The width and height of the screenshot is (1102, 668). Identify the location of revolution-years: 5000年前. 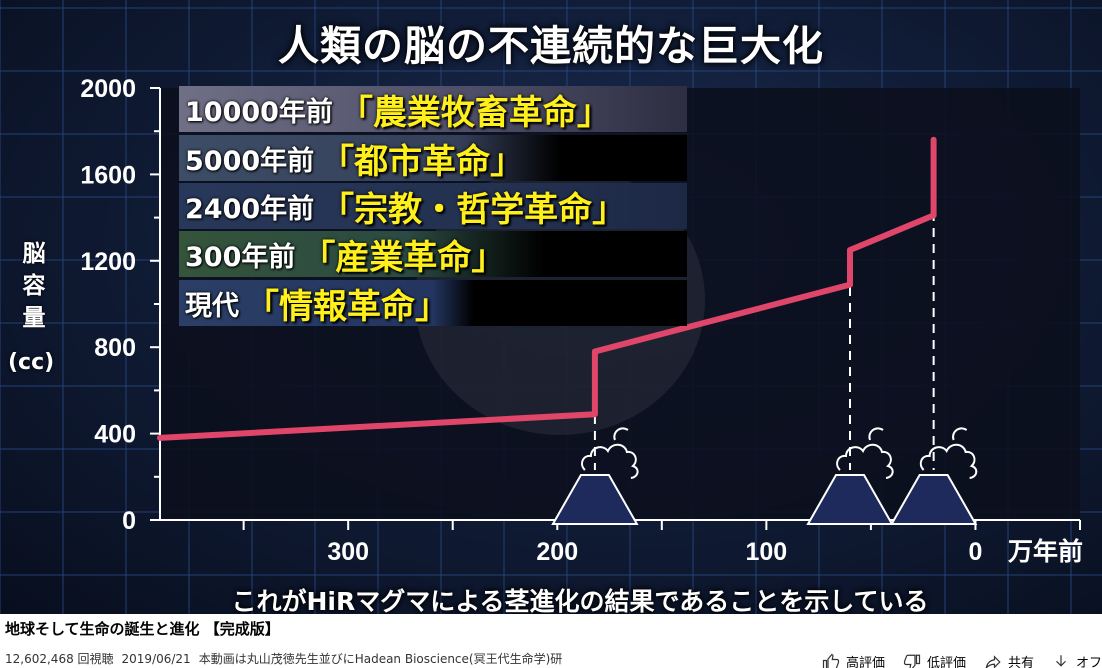
(250, 161).